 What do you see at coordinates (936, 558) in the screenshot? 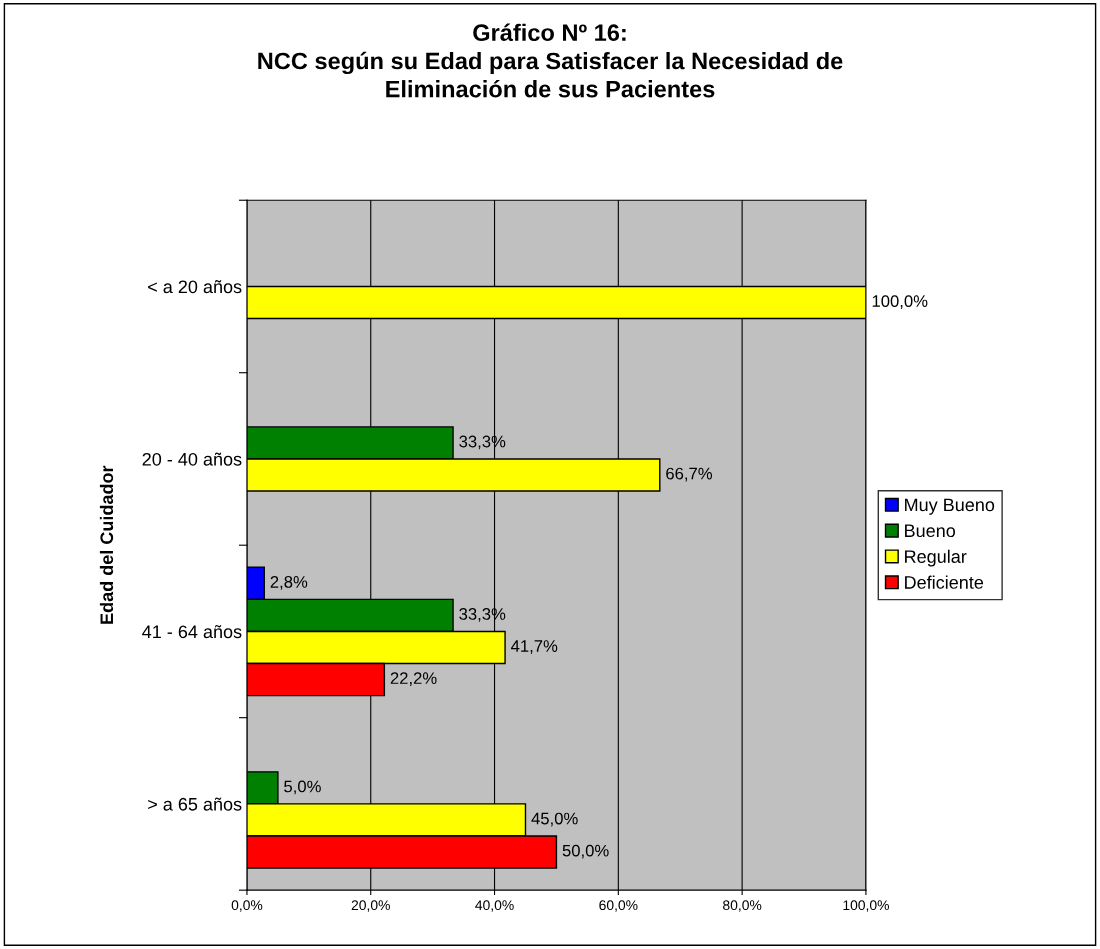
I see `legend-label: Regular` at bounding box center [936, 558].